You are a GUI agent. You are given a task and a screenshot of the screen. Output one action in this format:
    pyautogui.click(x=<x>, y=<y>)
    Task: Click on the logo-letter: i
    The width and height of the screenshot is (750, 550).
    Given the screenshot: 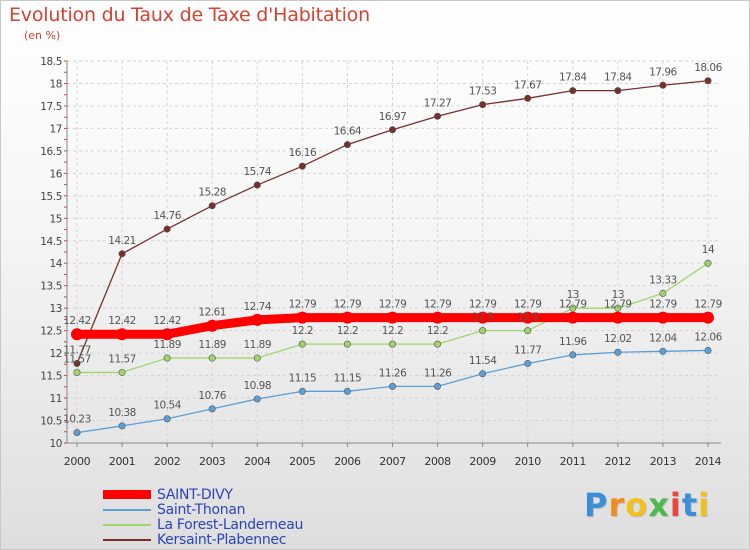 What is the action you would take?
    pyautogui.click(x=704, y=505)
    